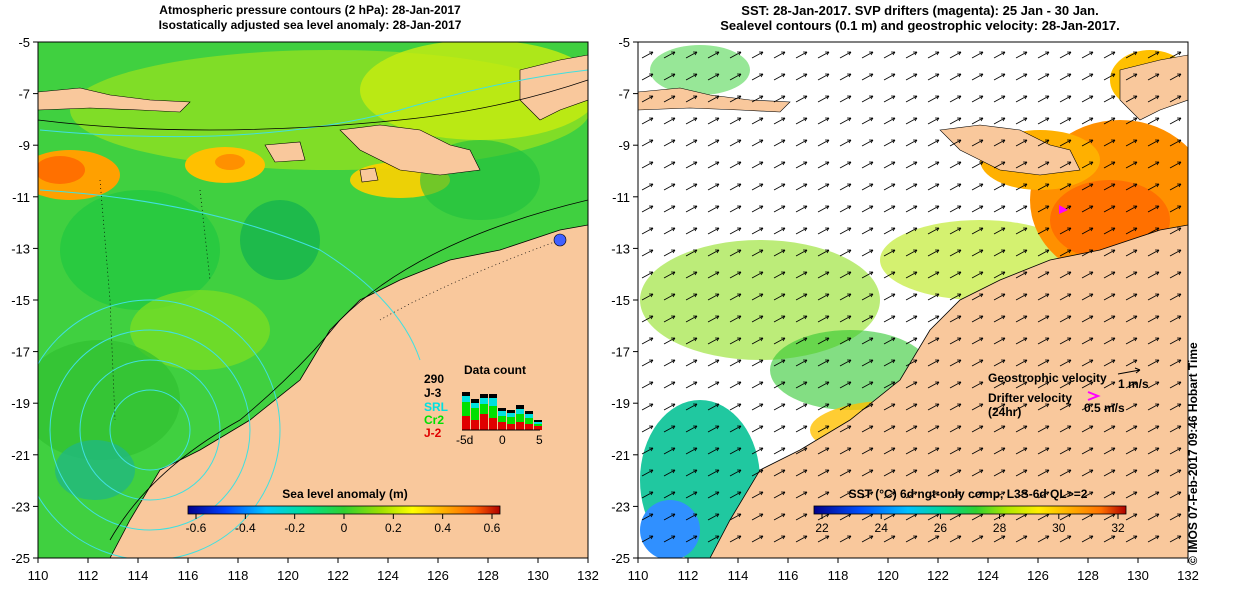 This screenshot has width=1250, height=590. Describe the element at coordinates (1129, 371) in the screenshot. I see `geostrophic-scale-arrow` at that location.